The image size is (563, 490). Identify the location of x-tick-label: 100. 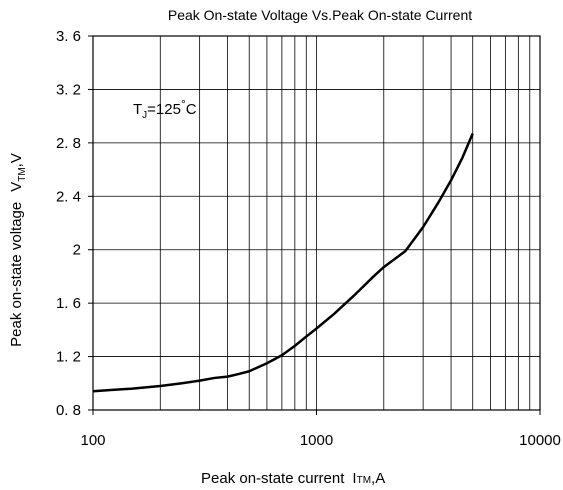
(92, 440).